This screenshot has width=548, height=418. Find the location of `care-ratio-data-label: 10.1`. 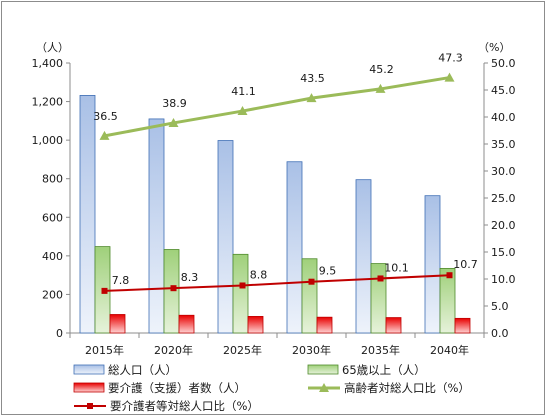

care-ratio-data-label: 10.1 is located at coordinates (396, 267).